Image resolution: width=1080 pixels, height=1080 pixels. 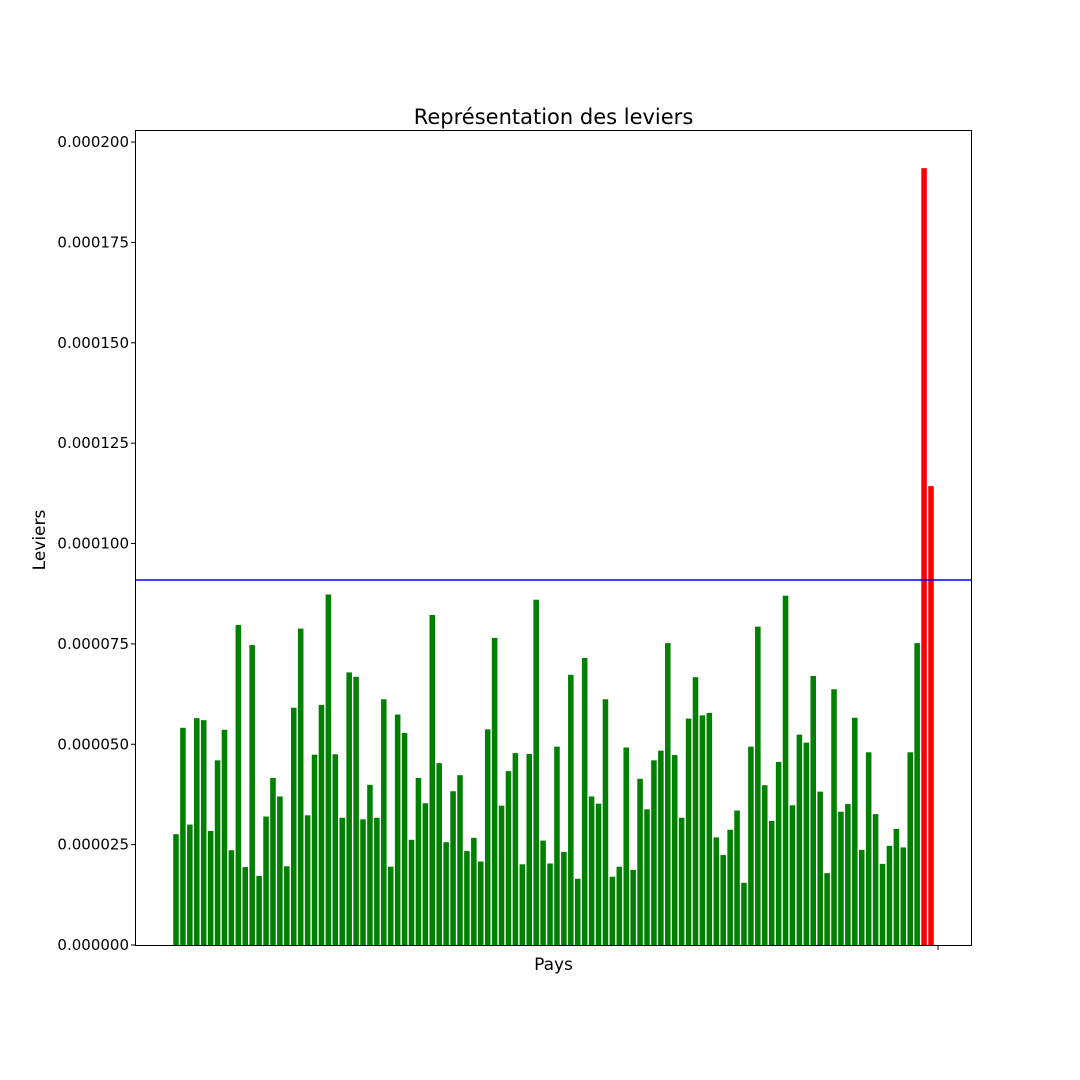 I want to click on y-axis-label: Leviers, so click(x=40, y=540).